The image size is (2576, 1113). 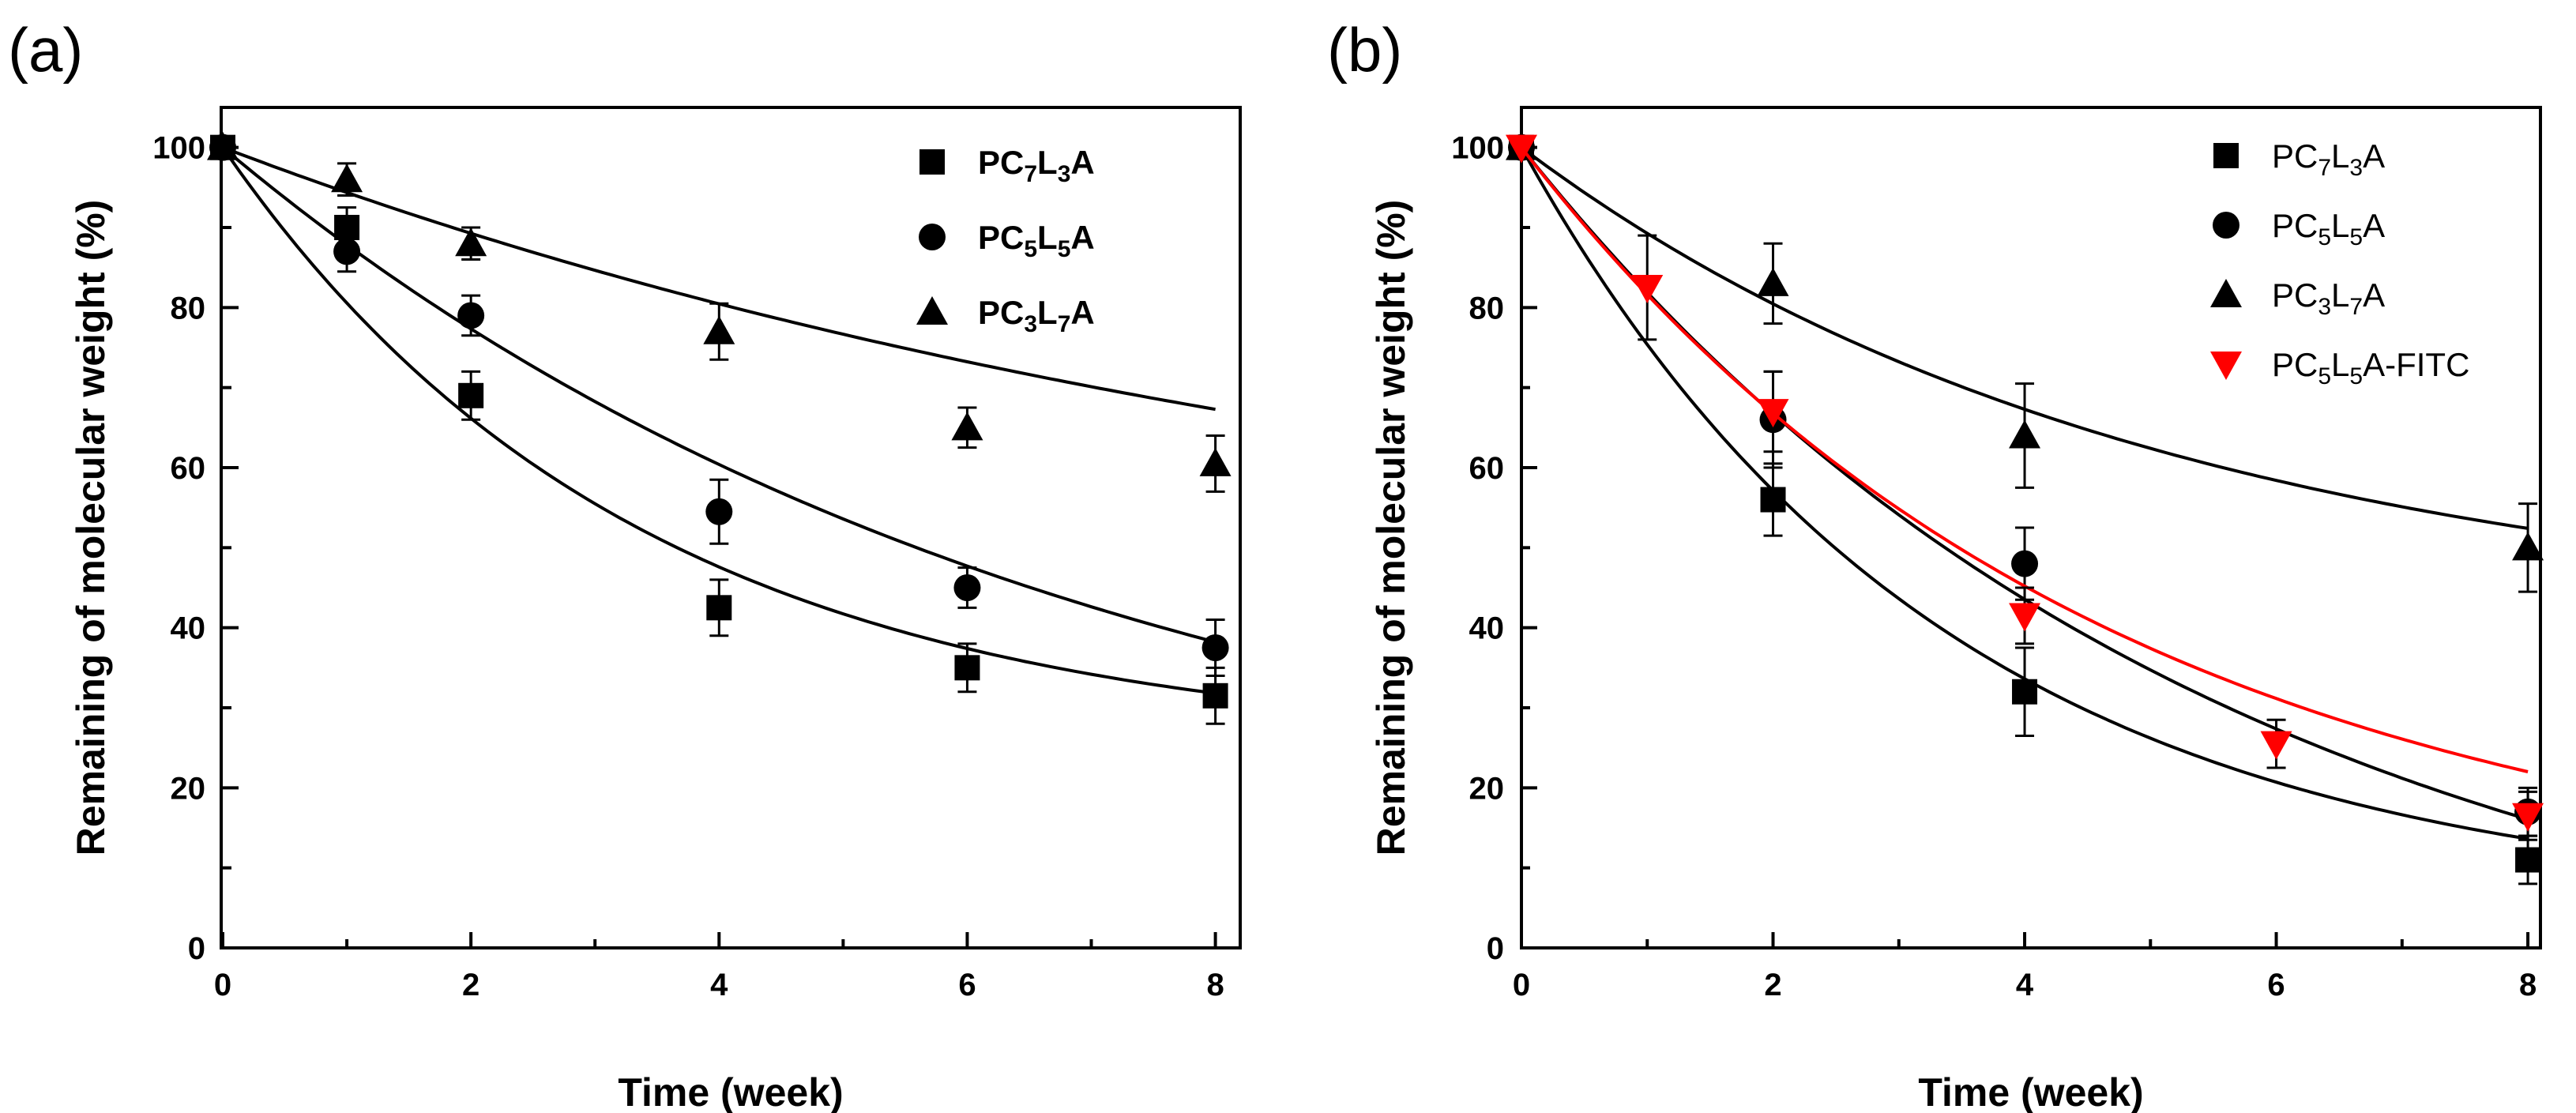 What do you see at coordinates (2031, 1091) in the screenshot?
I see `x-axis-title-b: Time (week)` at bounding box center [2031, 1091].